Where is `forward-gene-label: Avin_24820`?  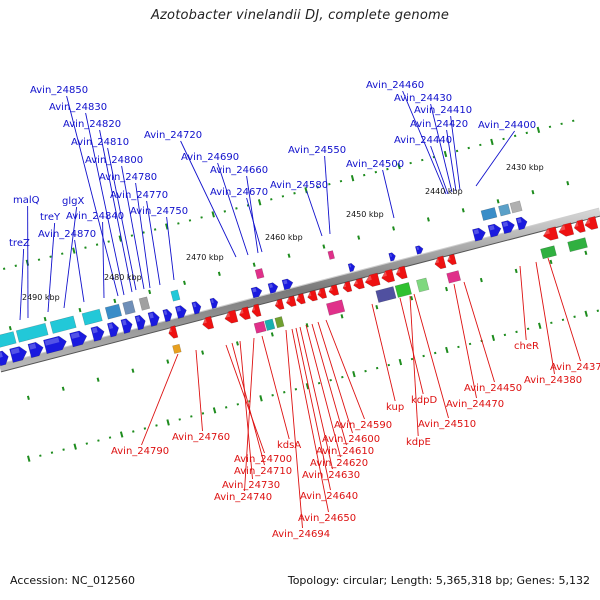 forward-gene-label: Avin_24820 is located at coordinates (92, 124).